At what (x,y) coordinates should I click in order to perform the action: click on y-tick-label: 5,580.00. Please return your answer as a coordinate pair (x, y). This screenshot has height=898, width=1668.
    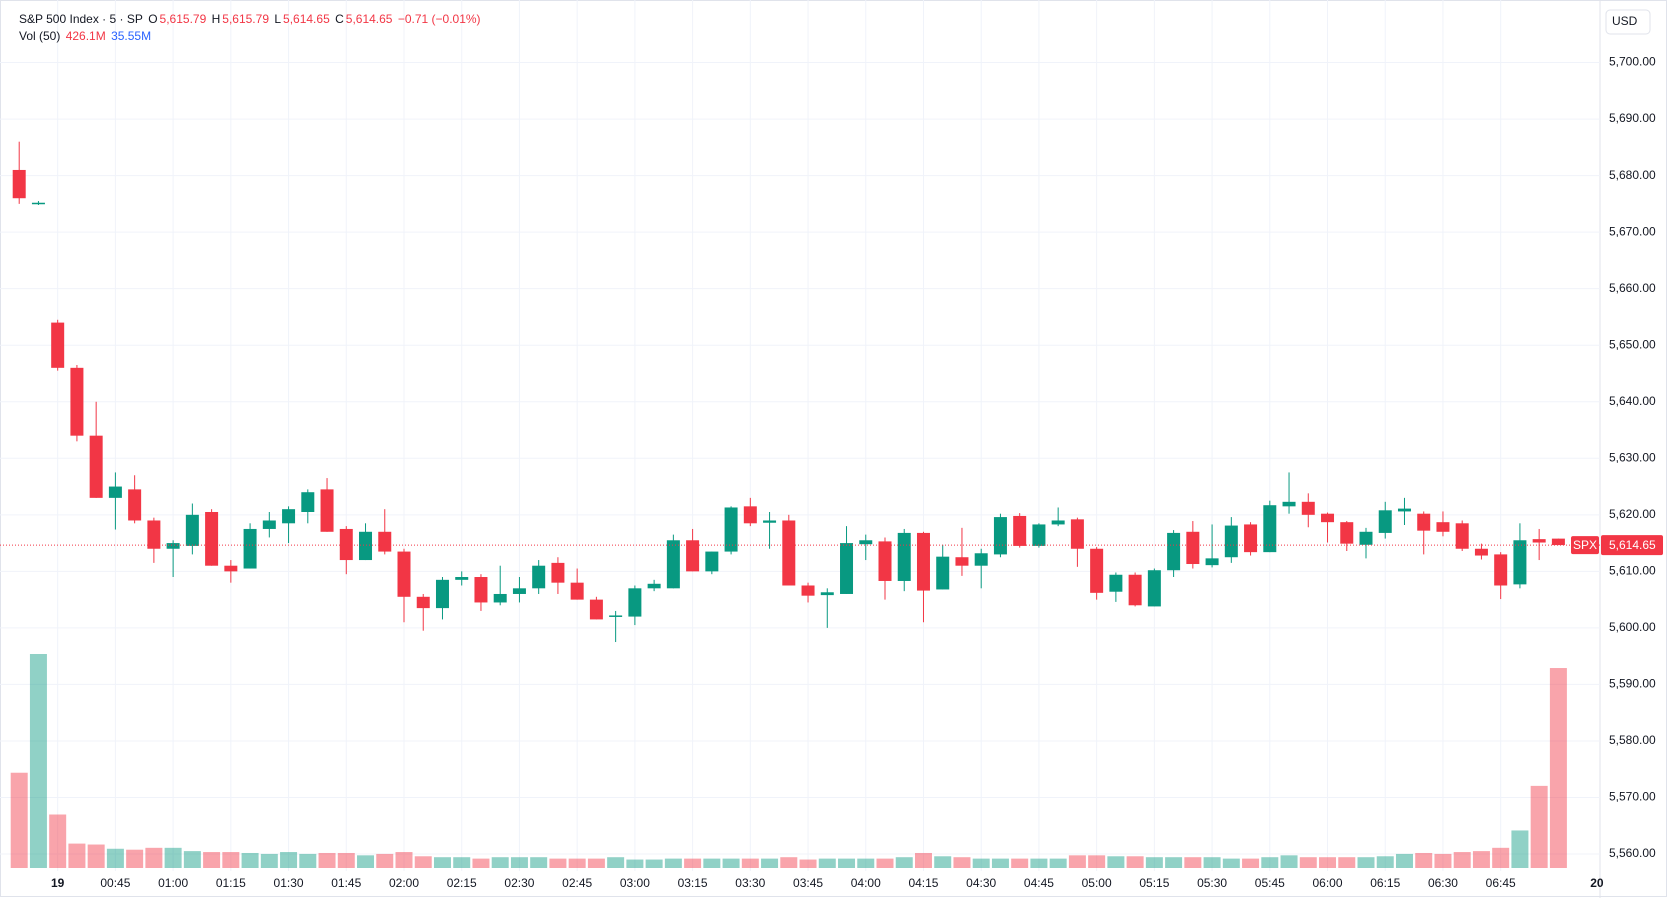
    Looking at the image, I should click on (1632, 740).